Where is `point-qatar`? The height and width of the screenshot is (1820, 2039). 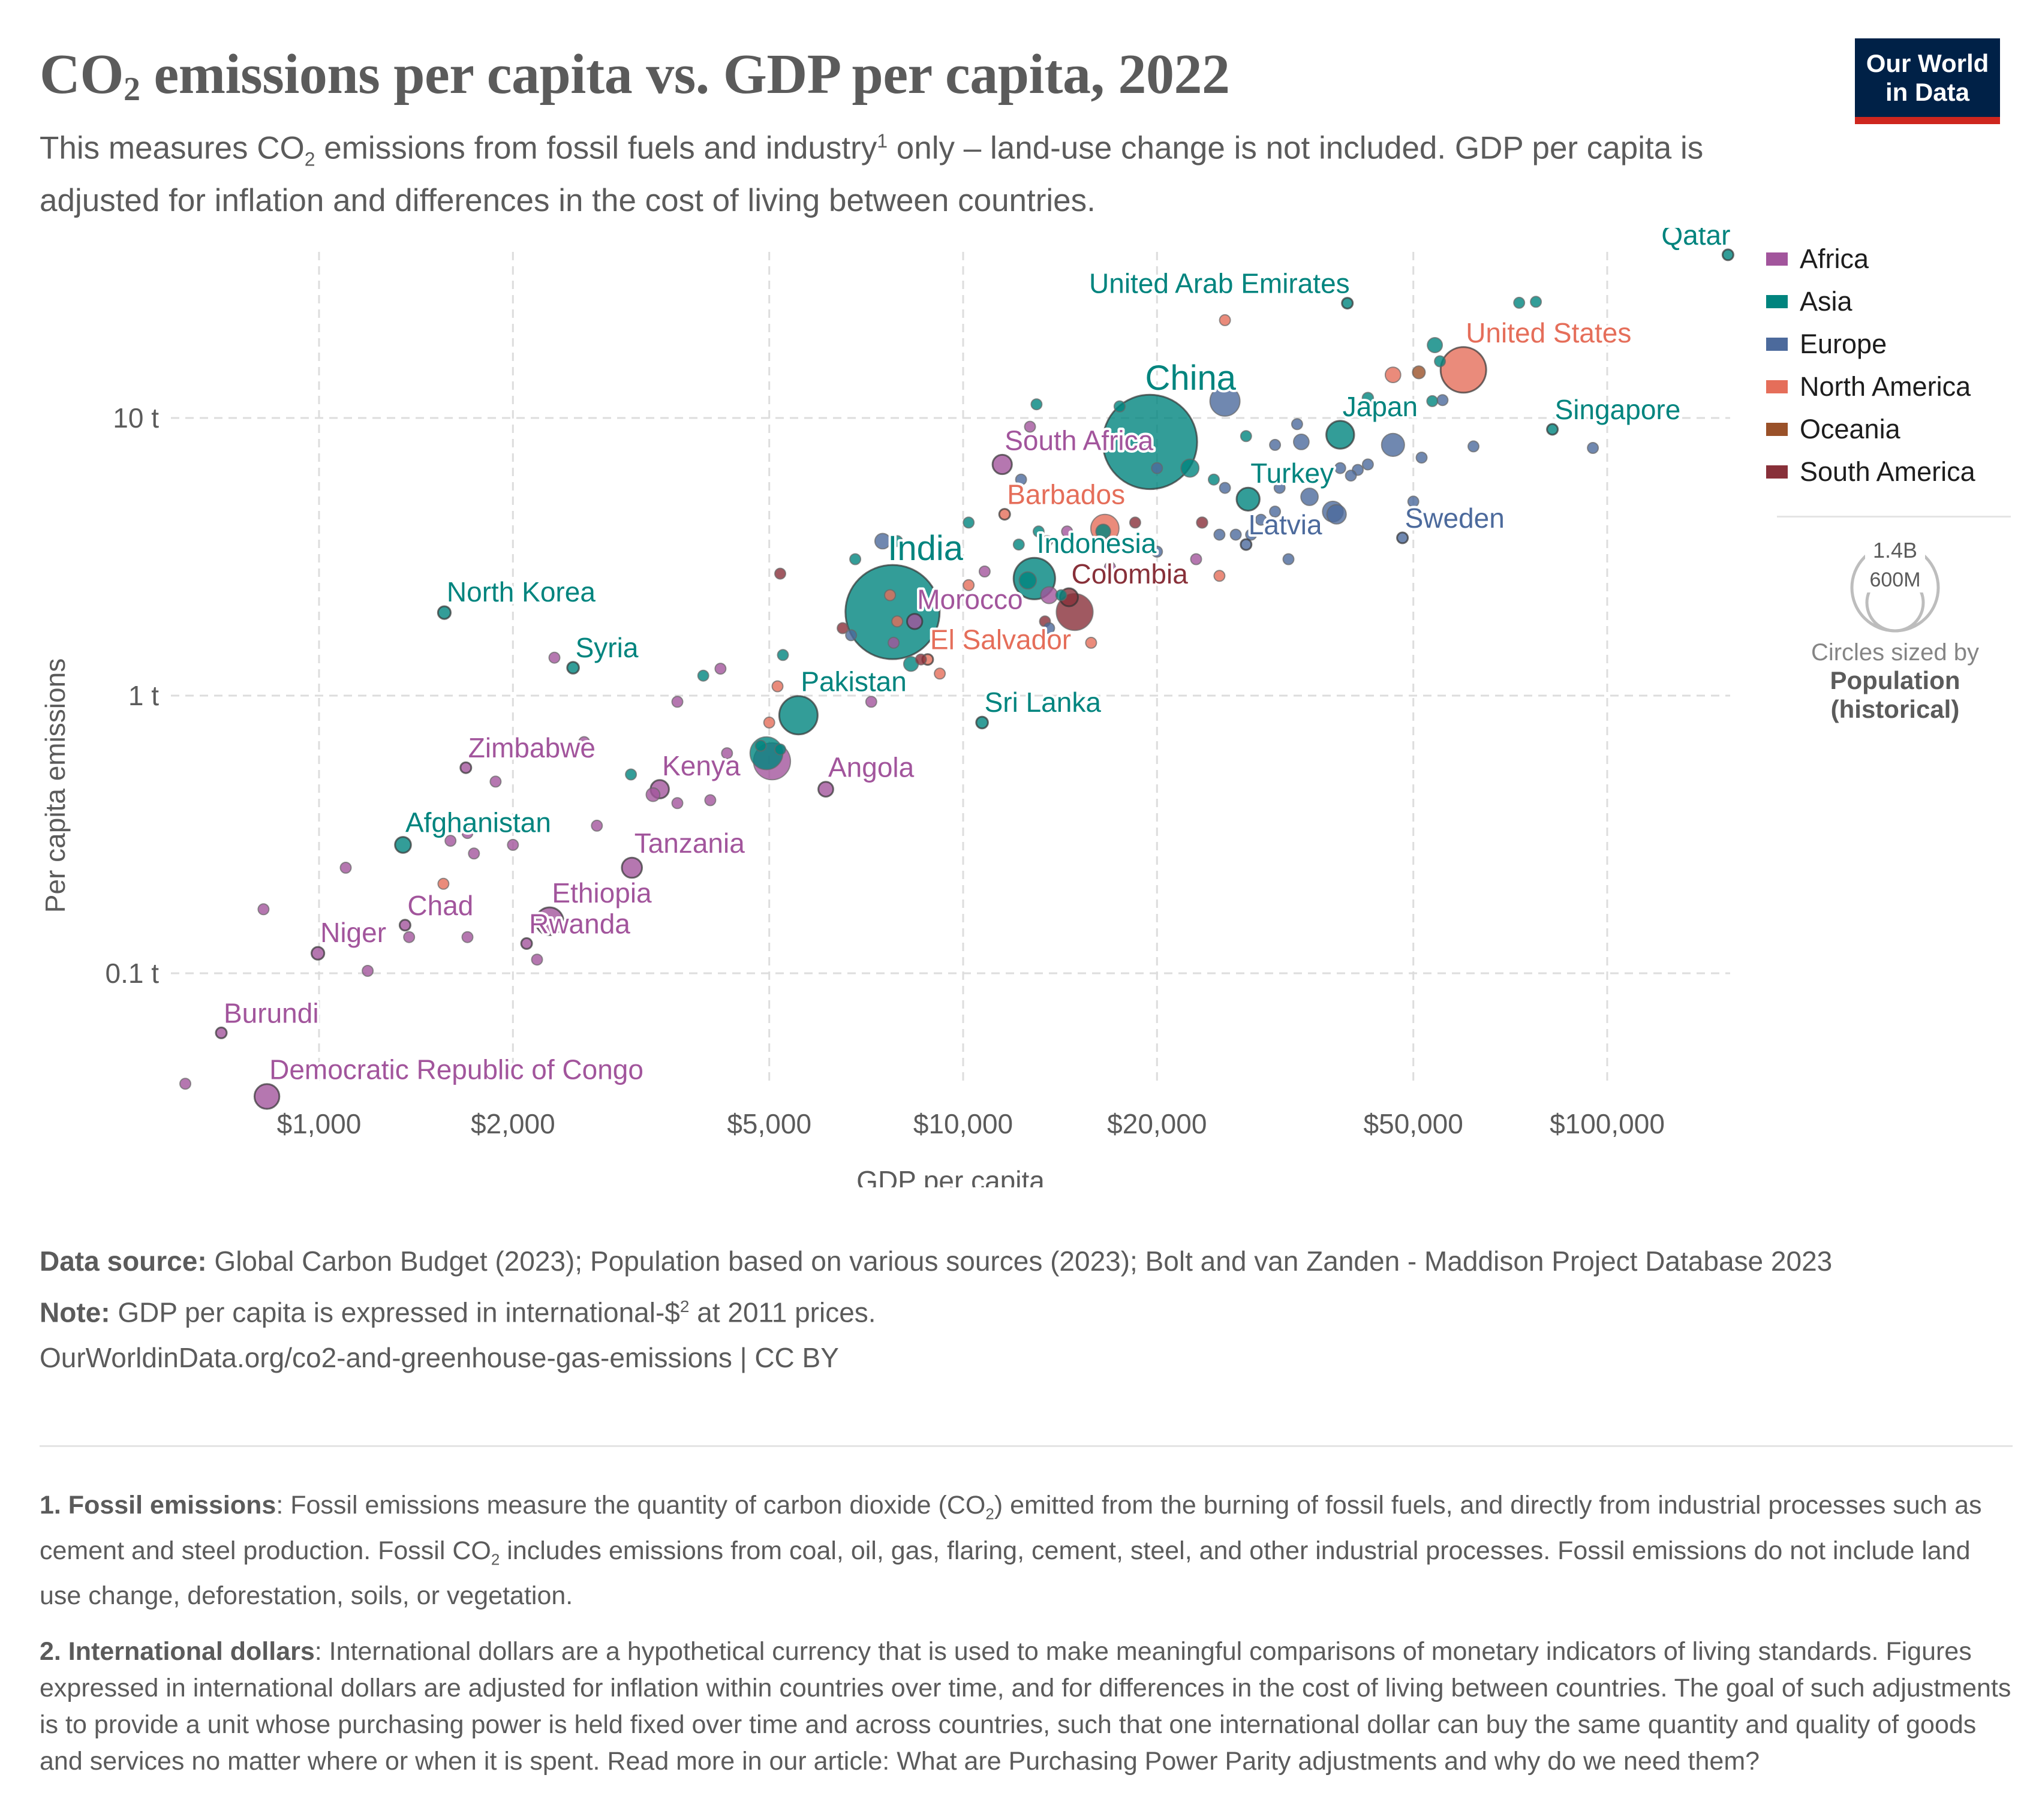
point-qatar is located at coordinates (1727, 254).